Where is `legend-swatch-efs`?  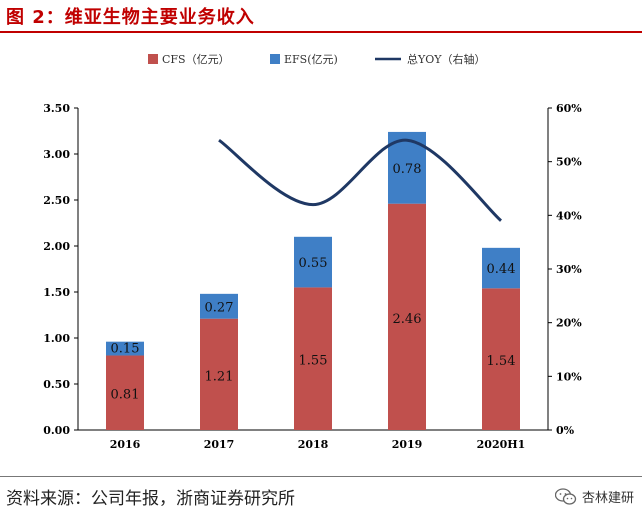 legend-swatch-efs is located at coordinates (275, 59).